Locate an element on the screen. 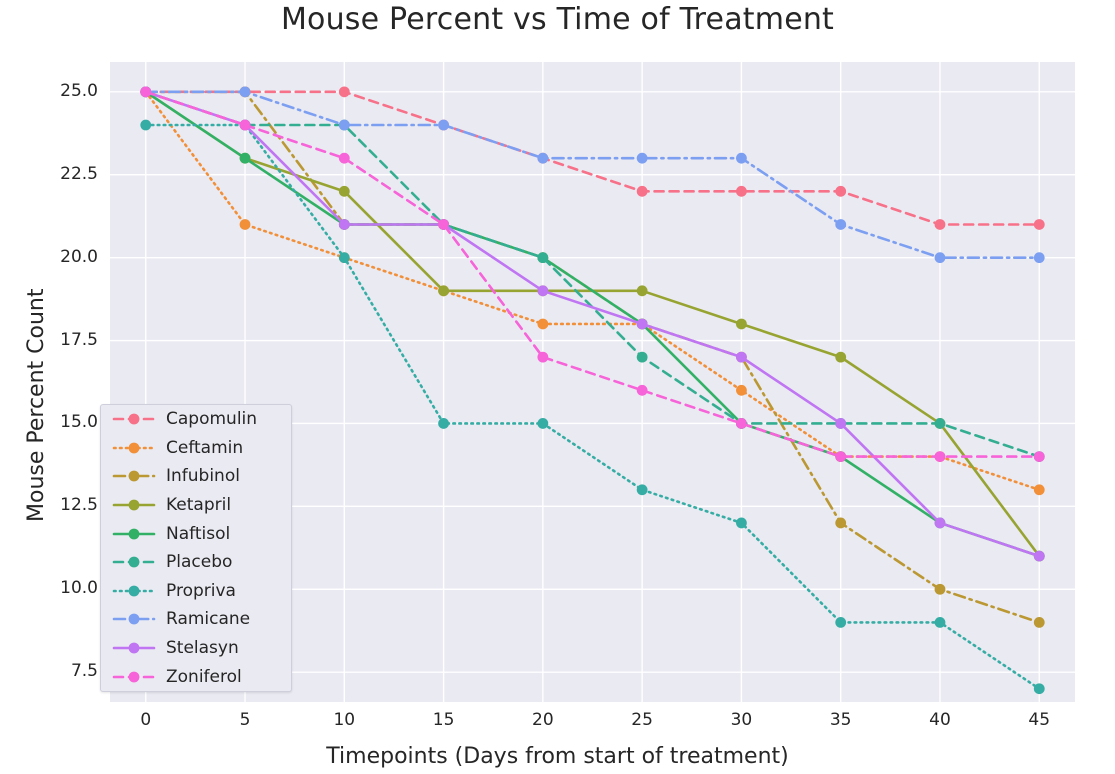 This screenshot has height=774, width=1115. legend-item-ketapril: Ketapril is located at coordinates (196, 505).